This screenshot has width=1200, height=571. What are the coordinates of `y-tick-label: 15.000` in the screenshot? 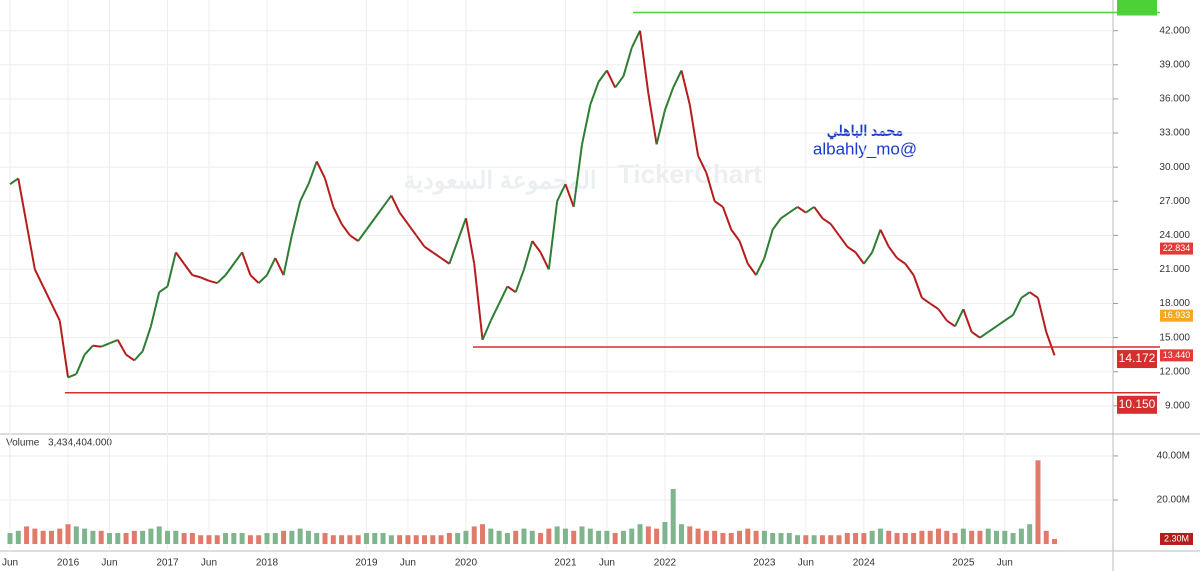 It's located at (1174, 337).